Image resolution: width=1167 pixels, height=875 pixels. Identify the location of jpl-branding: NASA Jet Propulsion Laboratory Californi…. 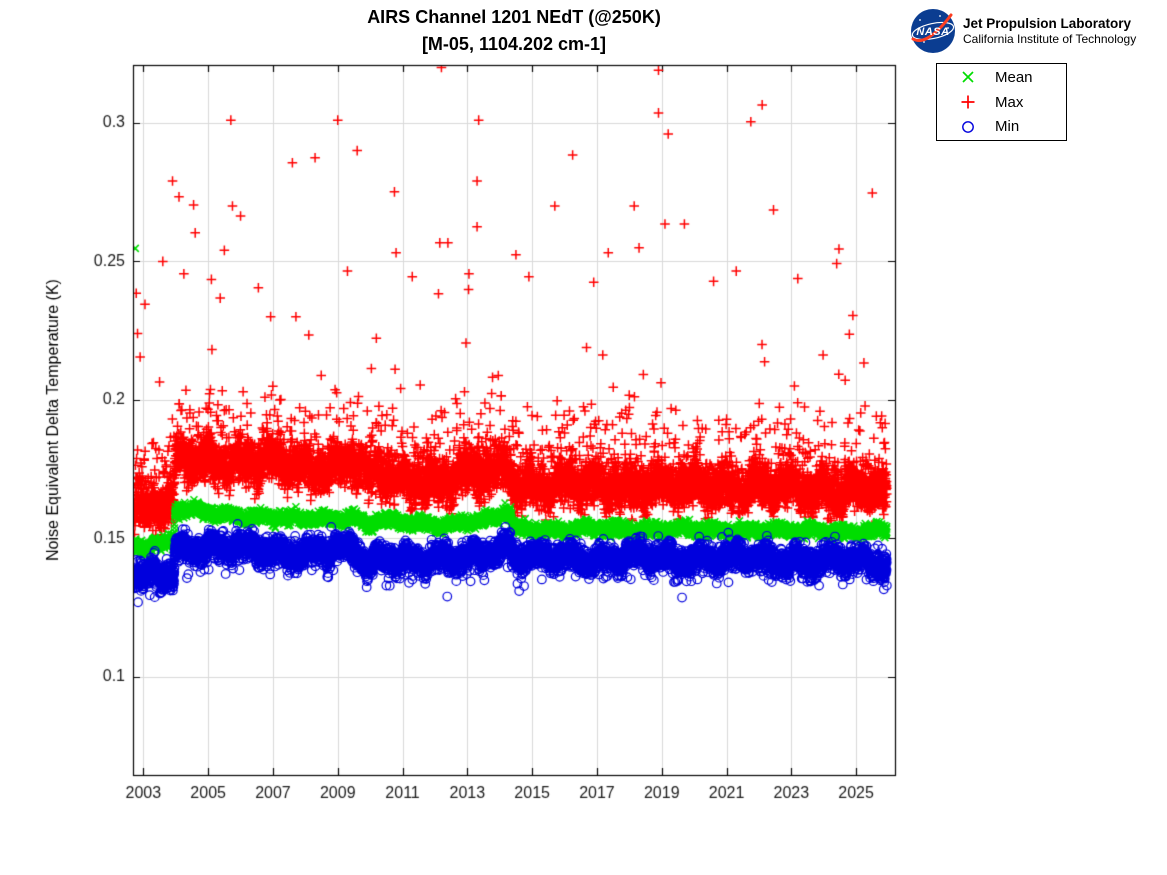
(1037, 31).